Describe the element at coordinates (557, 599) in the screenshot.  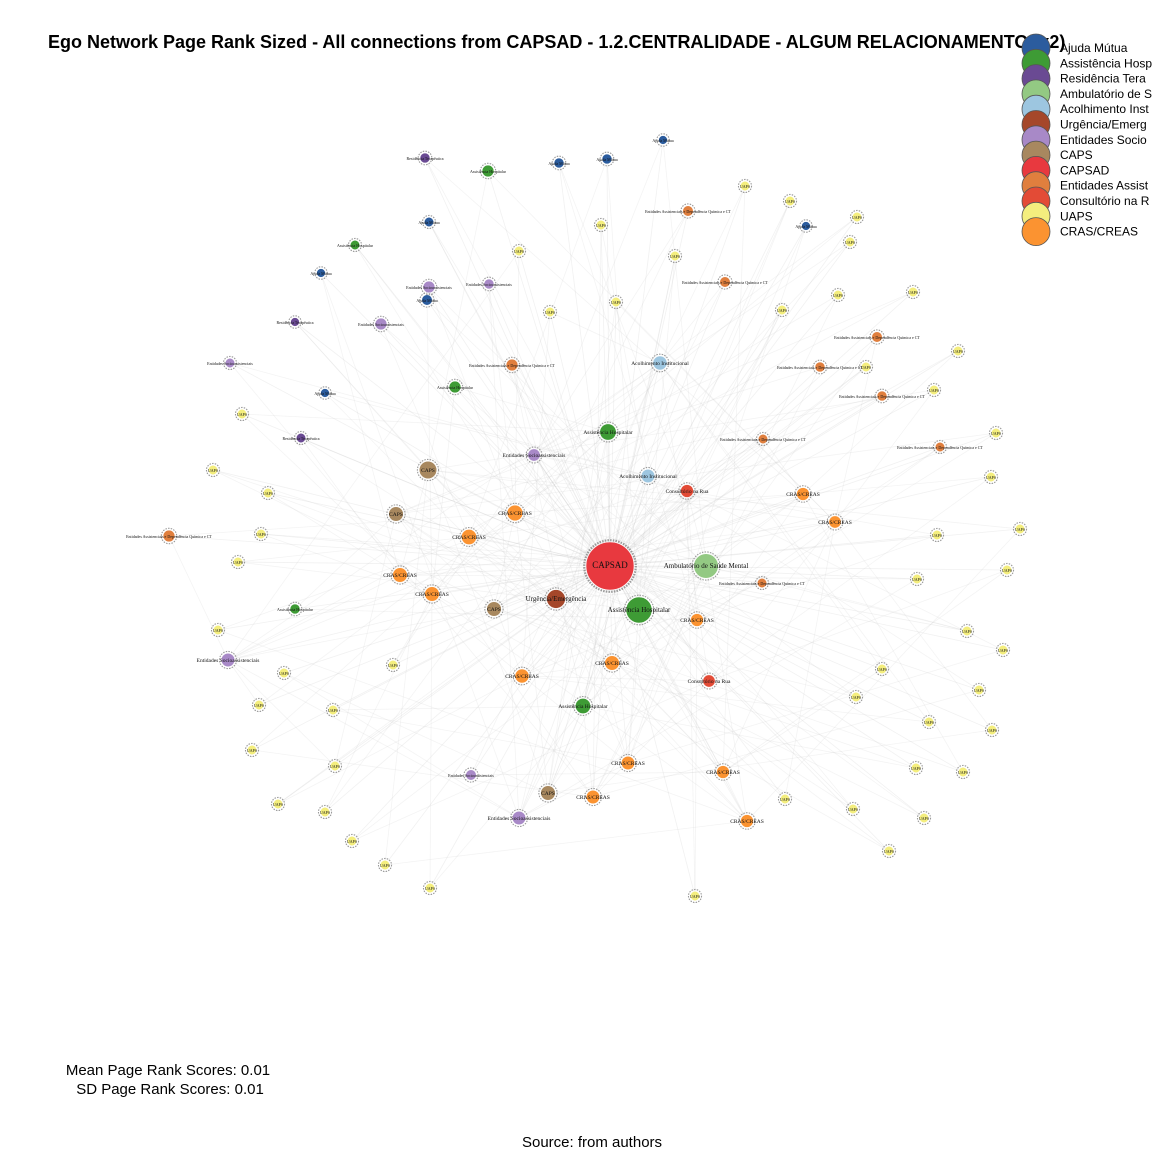
I see `node-3: Urgência/Emergência` at that location.